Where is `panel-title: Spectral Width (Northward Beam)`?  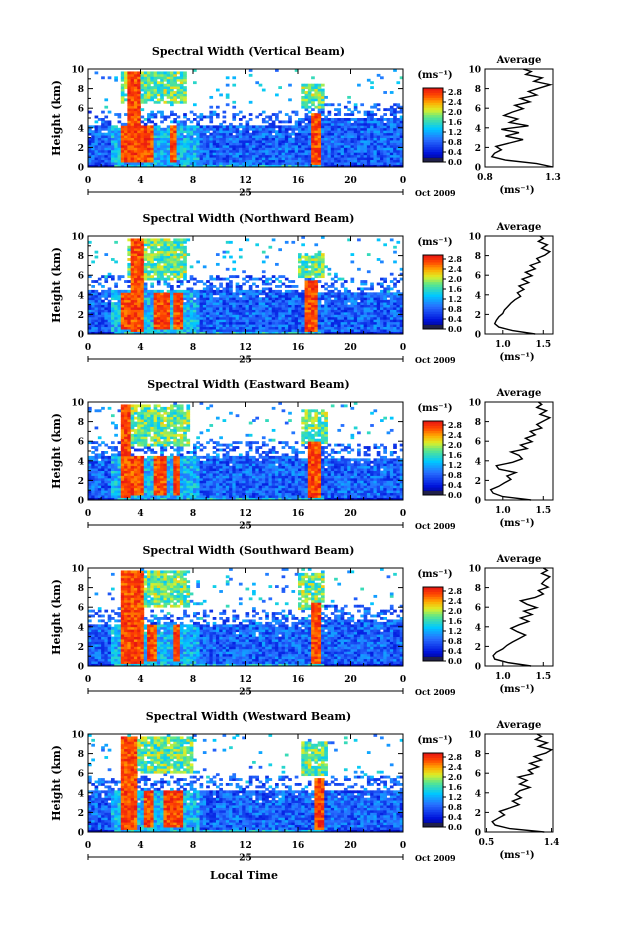 panel-title: Spectral Width (Northward Beam) is located at coordinates (249, 218).